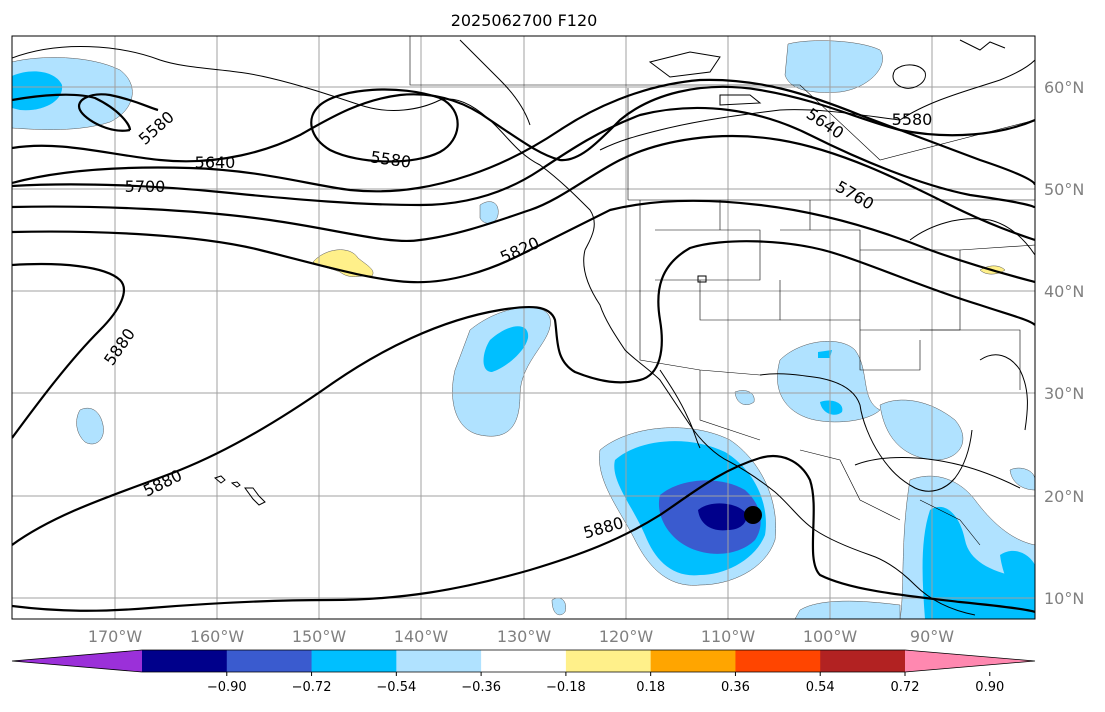 The width and height of the screenshot is (1105, 712). What do you see at coordinates (989, 687) in the screenshot?
I see `colorbar-tick-label: 0.90` at bounding box center [989, 687].